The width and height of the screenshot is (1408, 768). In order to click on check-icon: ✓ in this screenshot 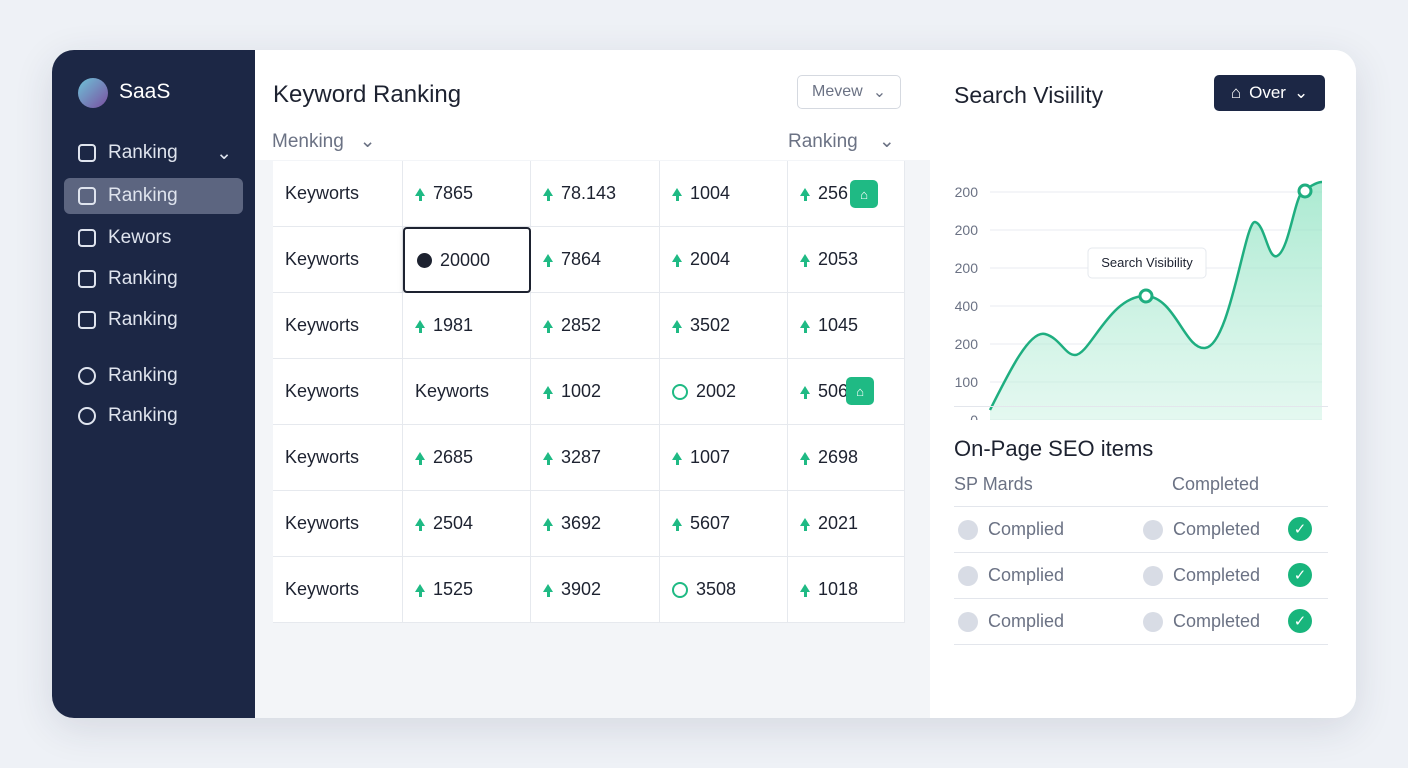, I will do `click(1300, 575)`.